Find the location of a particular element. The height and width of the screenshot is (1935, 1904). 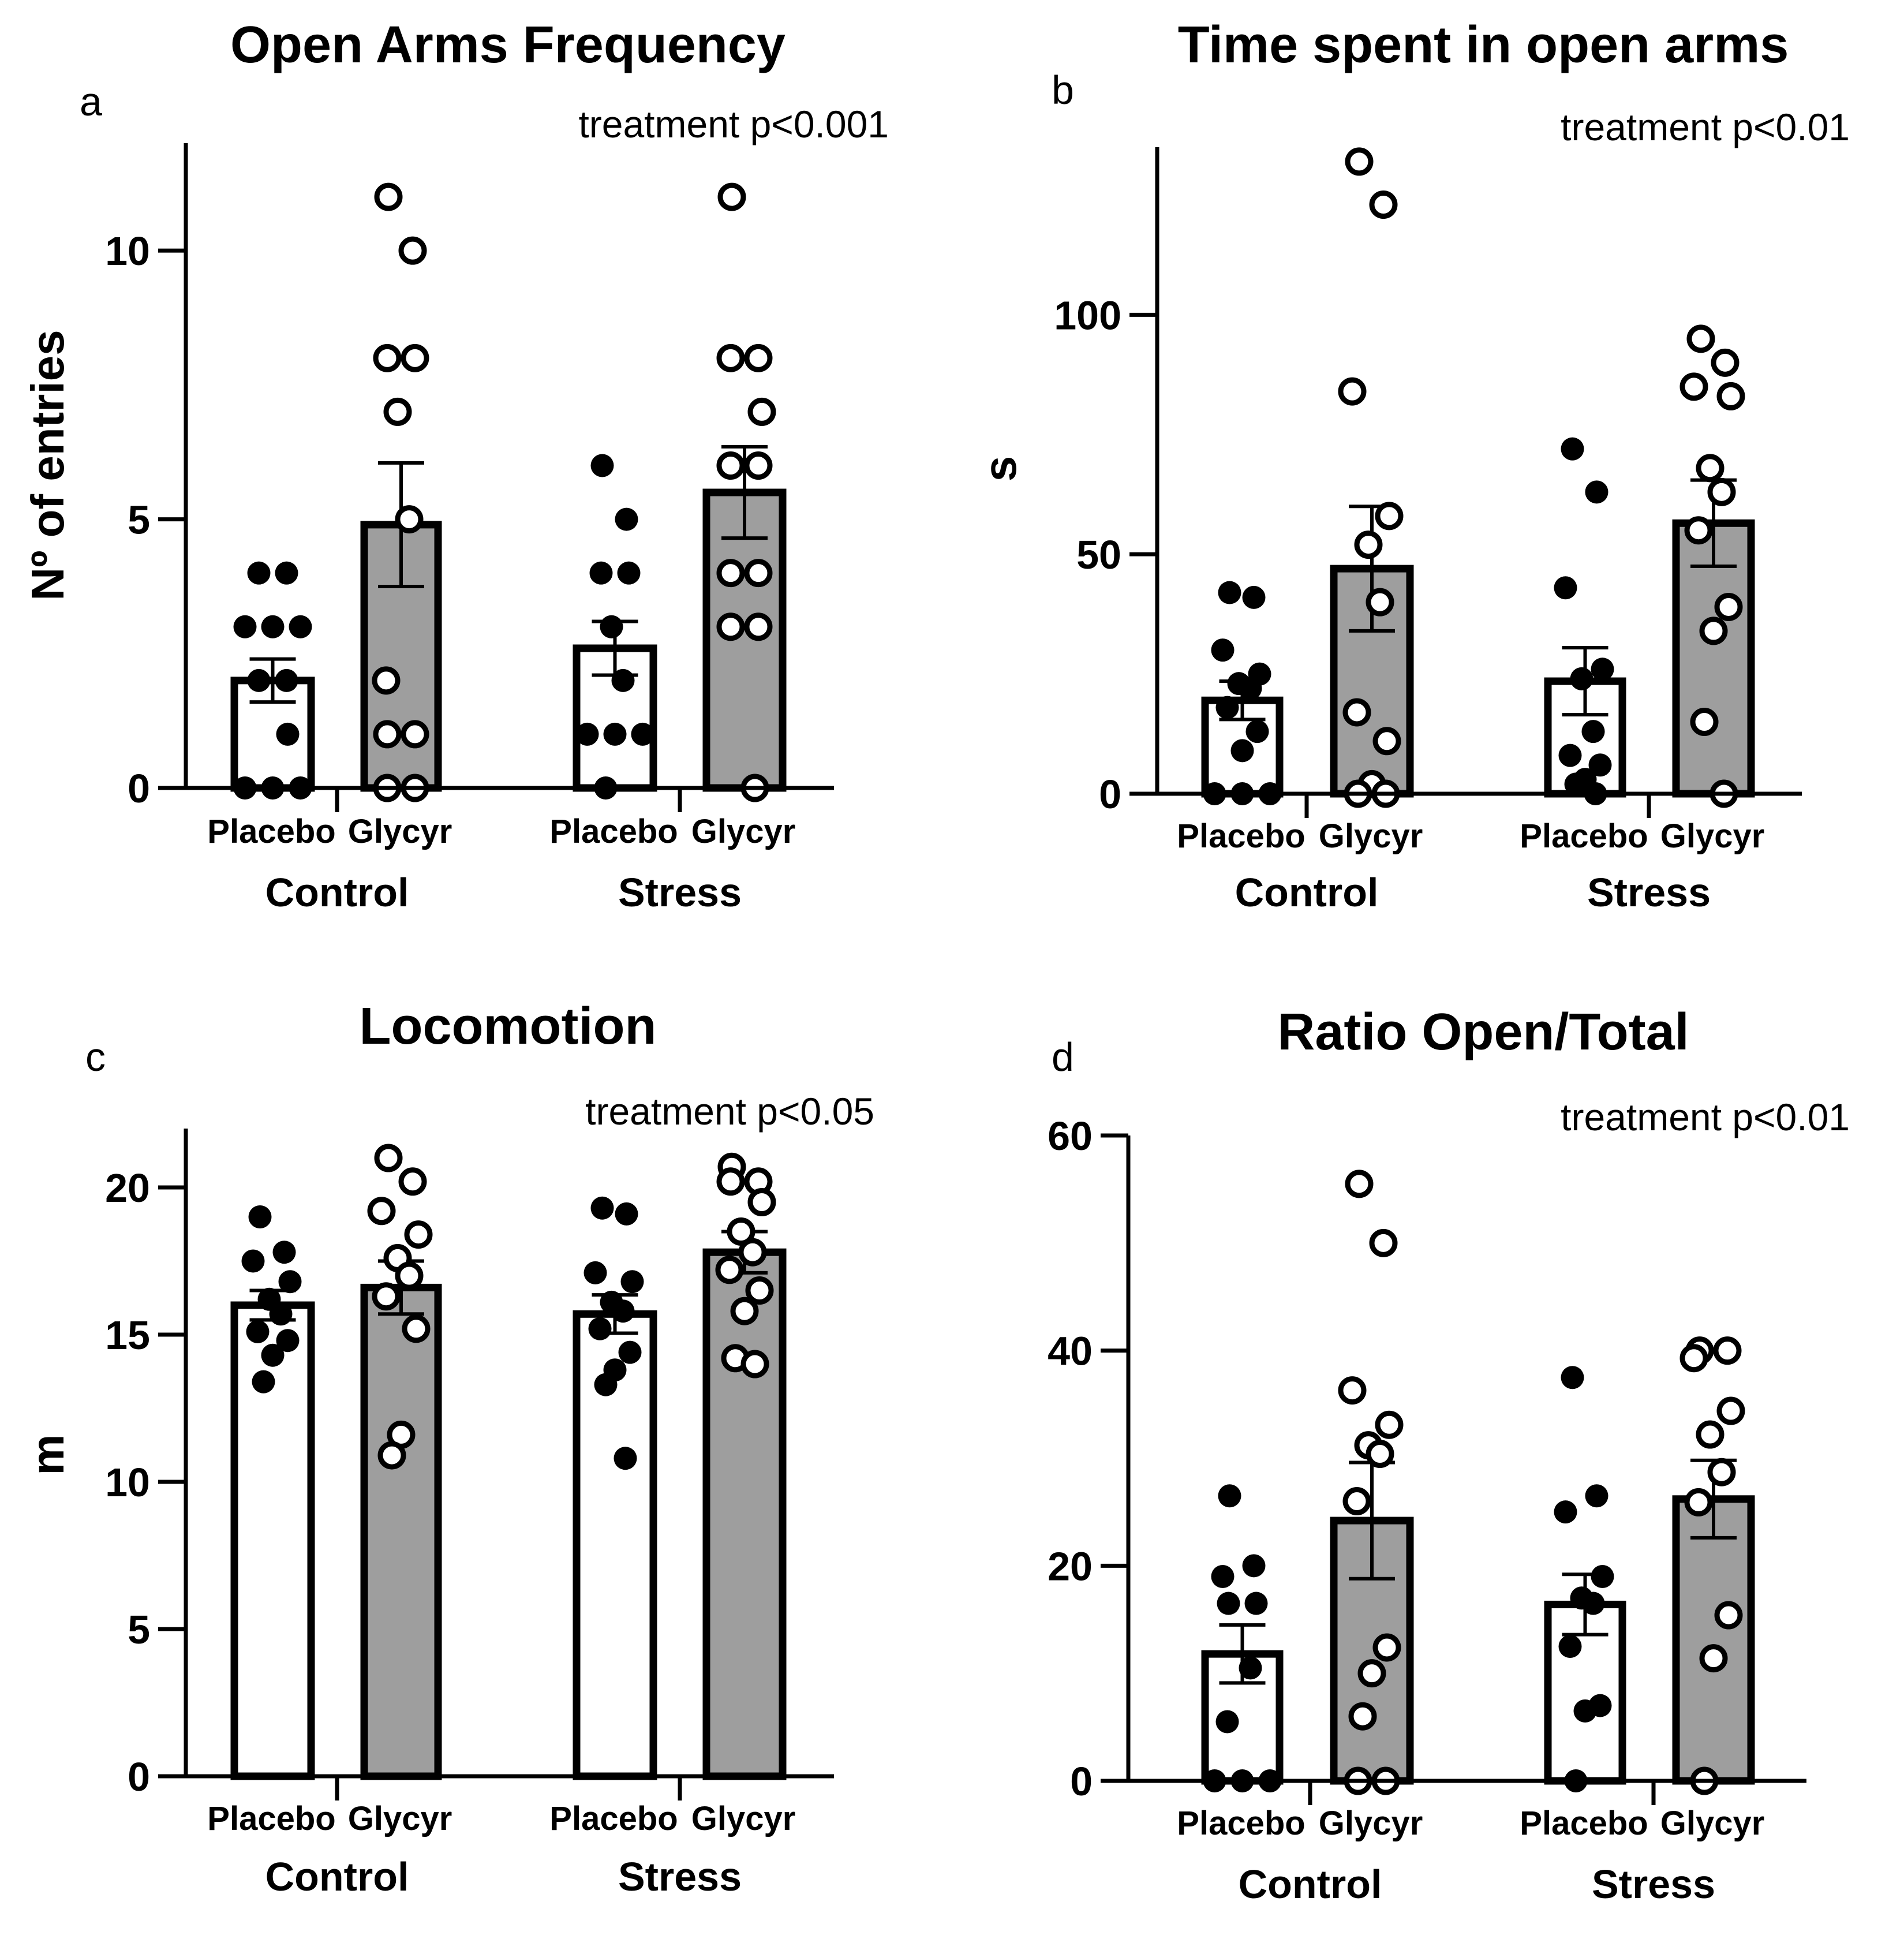

group-label-stress: Stress is located at coordinates (1649, 892).